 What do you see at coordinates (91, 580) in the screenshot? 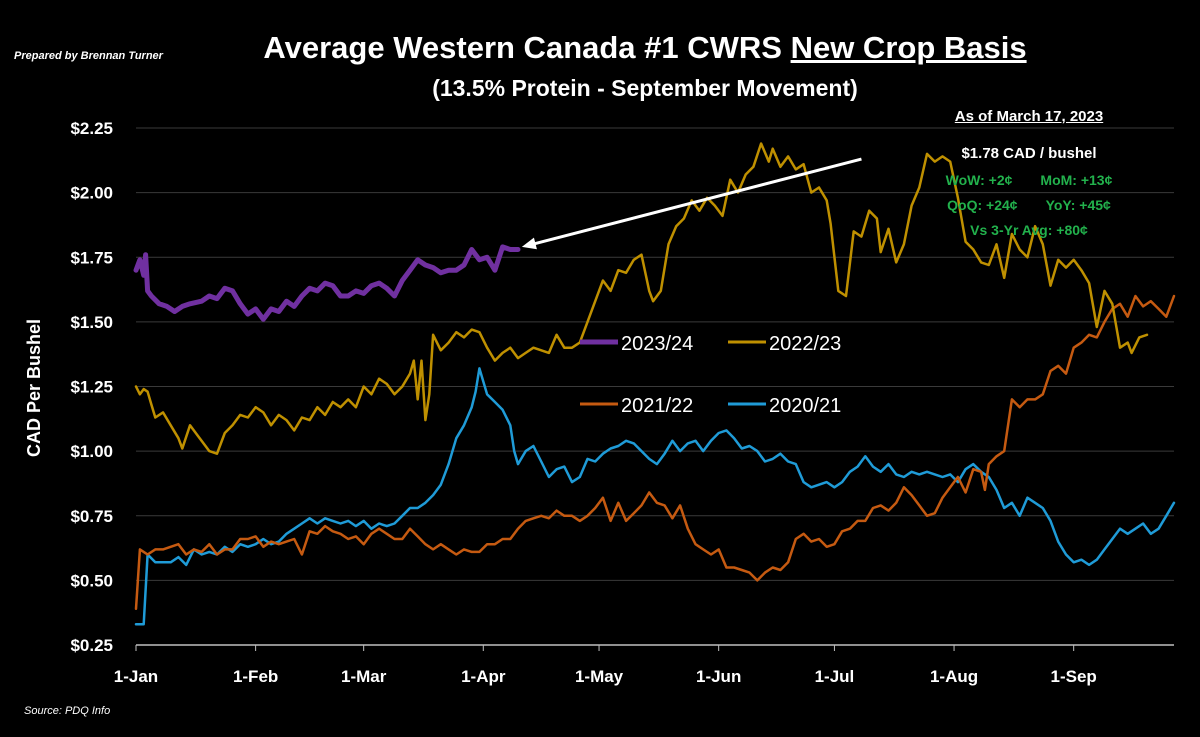
I see `y-tick-label: $0.50` at bounding box center [91, 580].